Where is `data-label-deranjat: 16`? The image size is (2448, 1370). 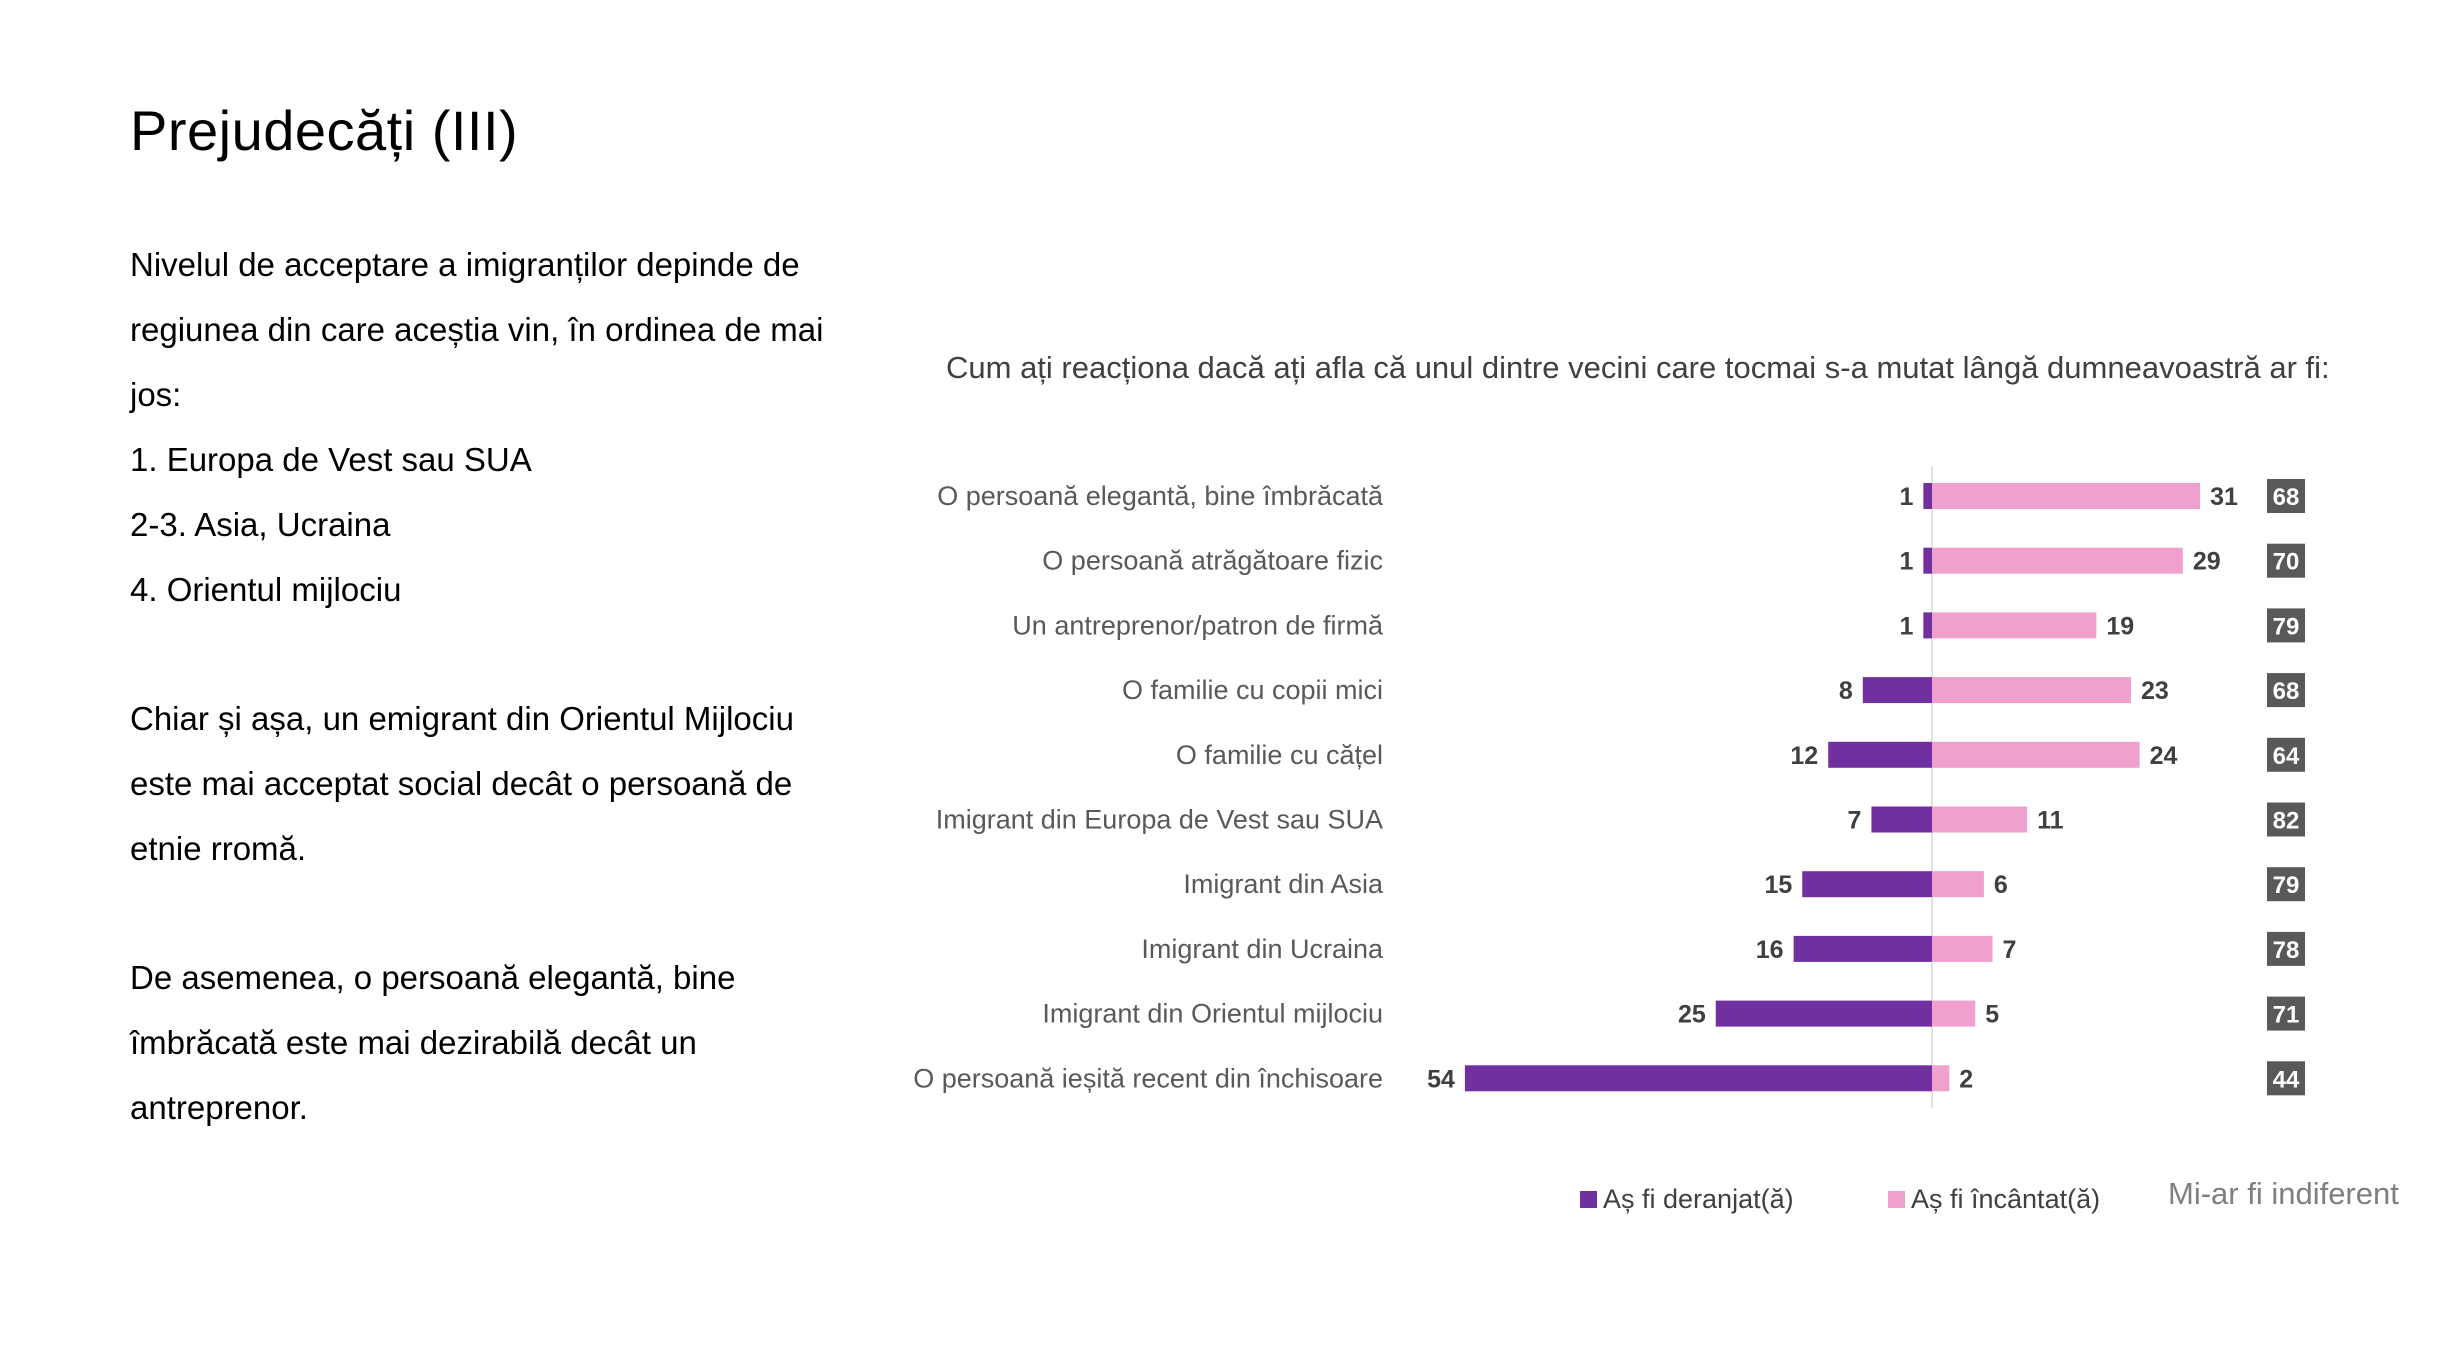 data-label-deranjat: 16 is located at coordinates (1770, 950).